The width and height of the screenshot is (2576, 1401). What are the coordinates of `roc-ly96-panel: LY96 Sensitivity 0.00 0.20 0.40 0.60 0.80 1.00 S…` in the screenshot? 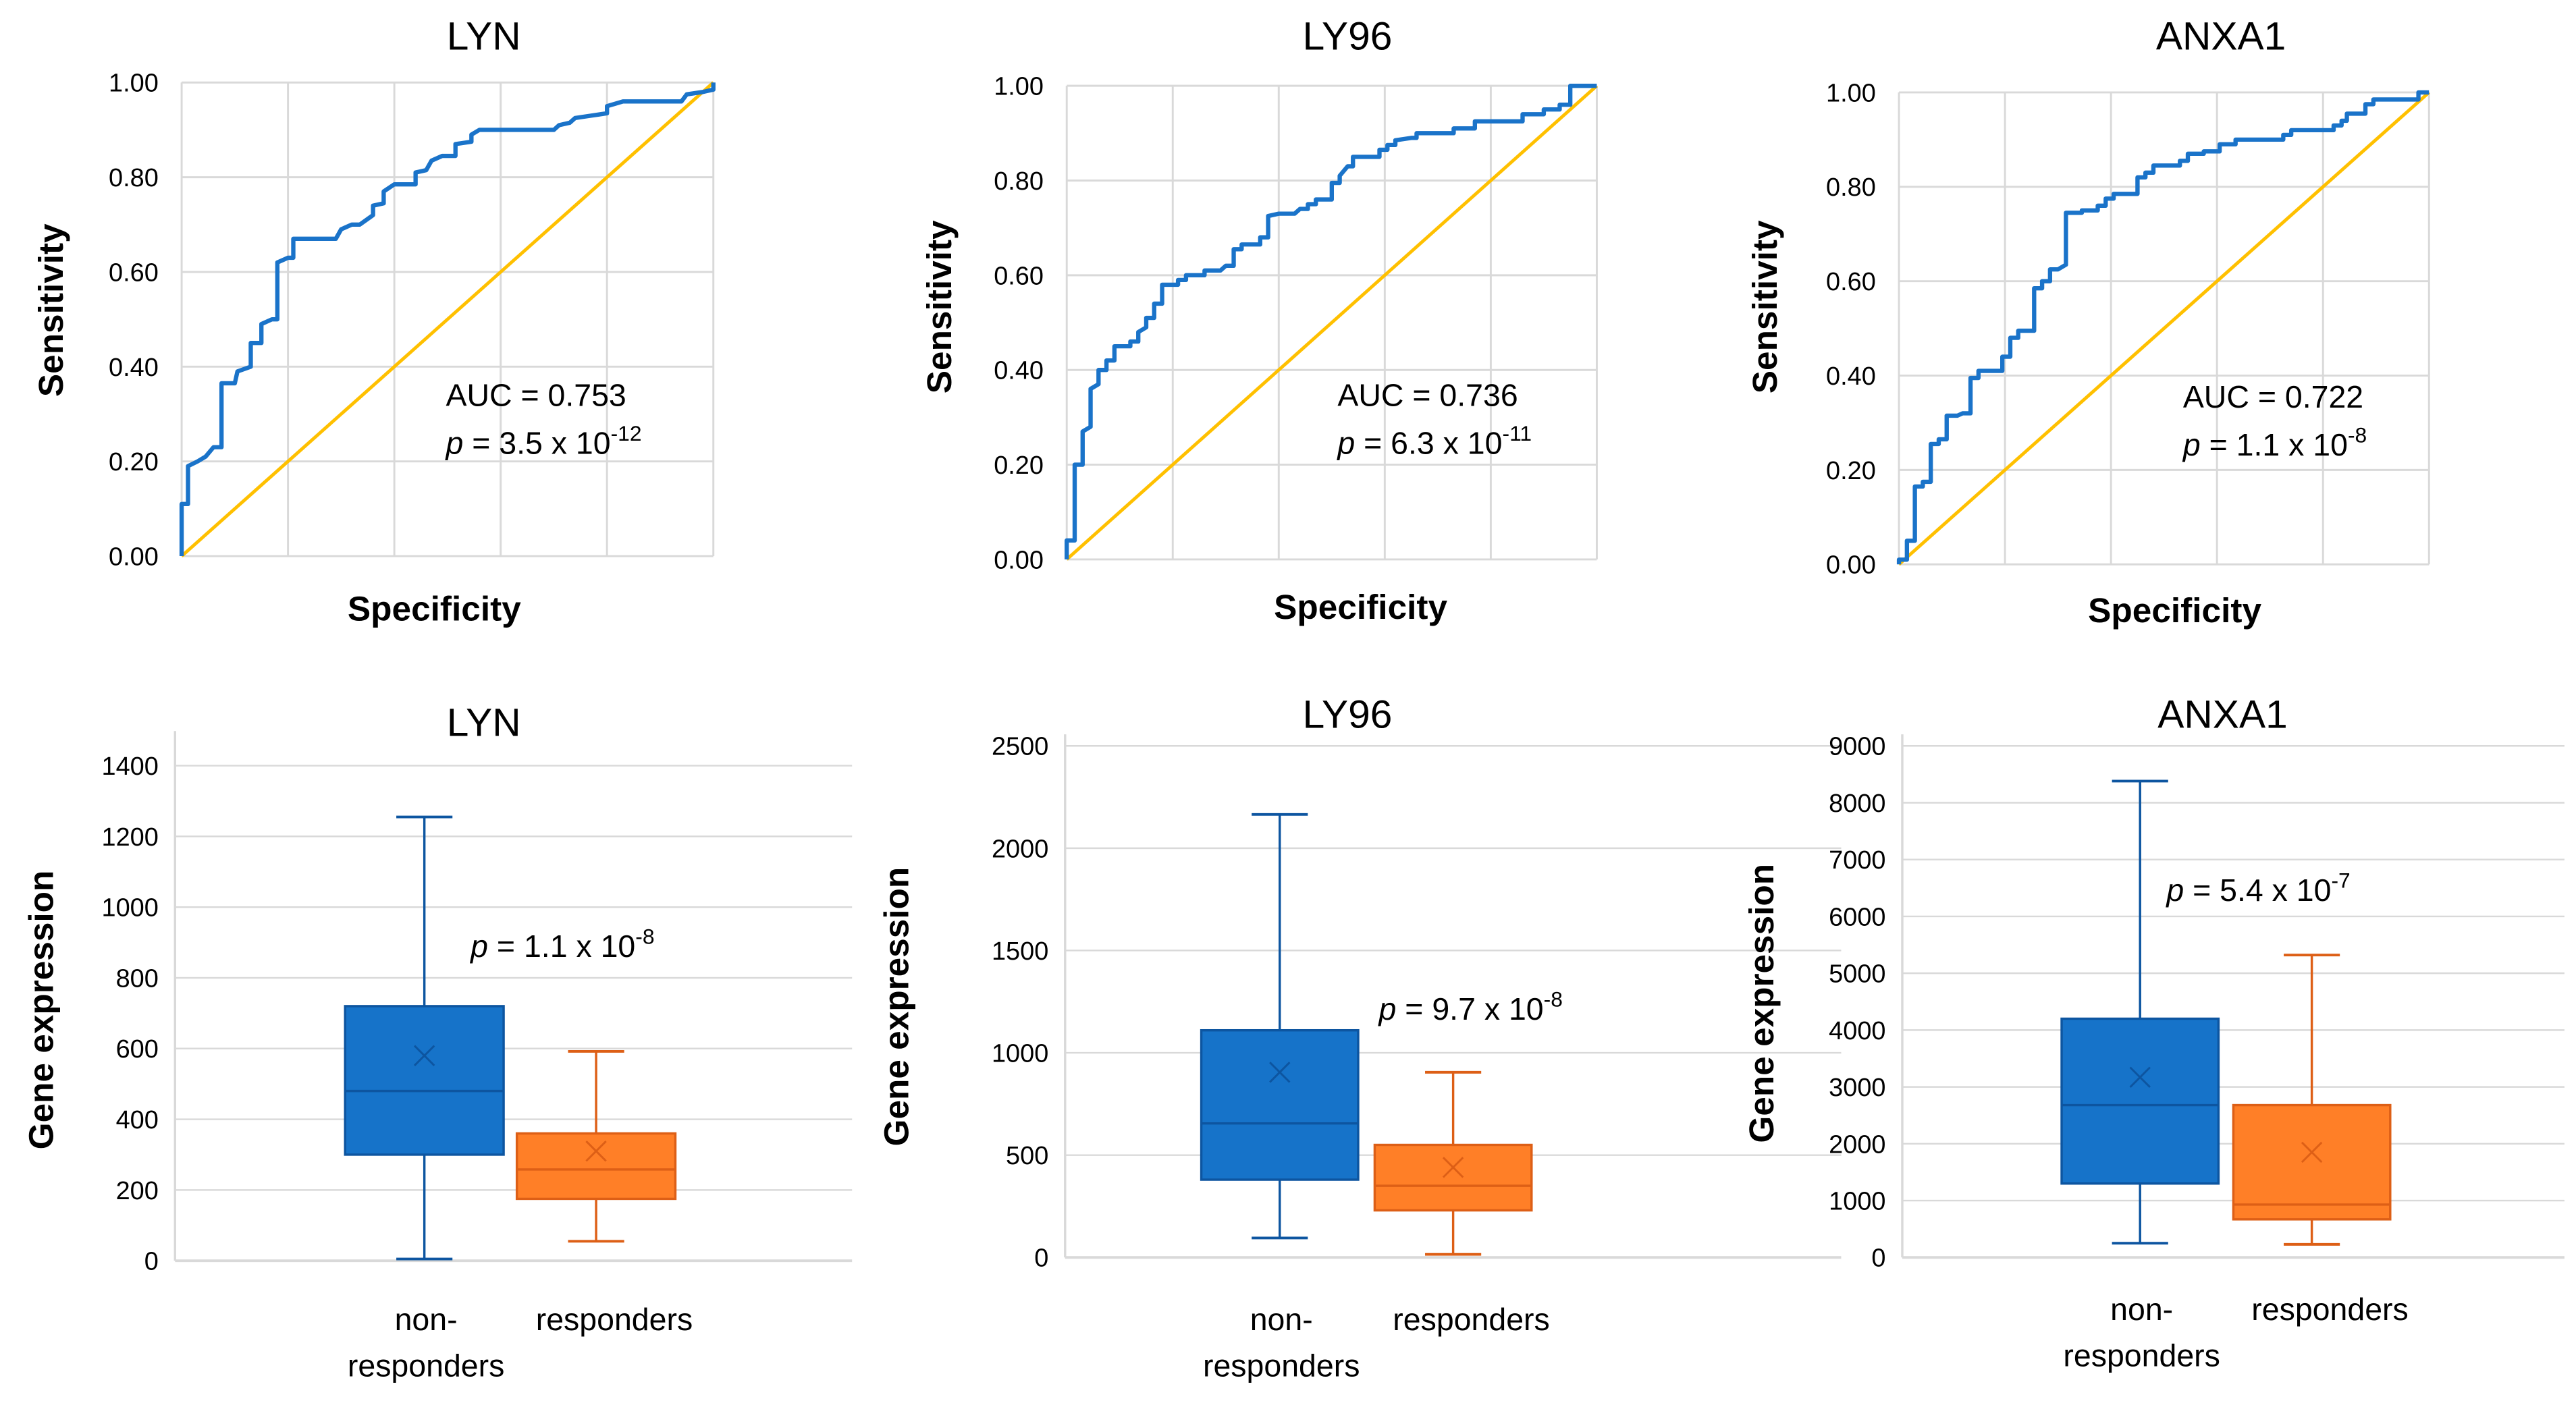 It's located at (1259, 320).